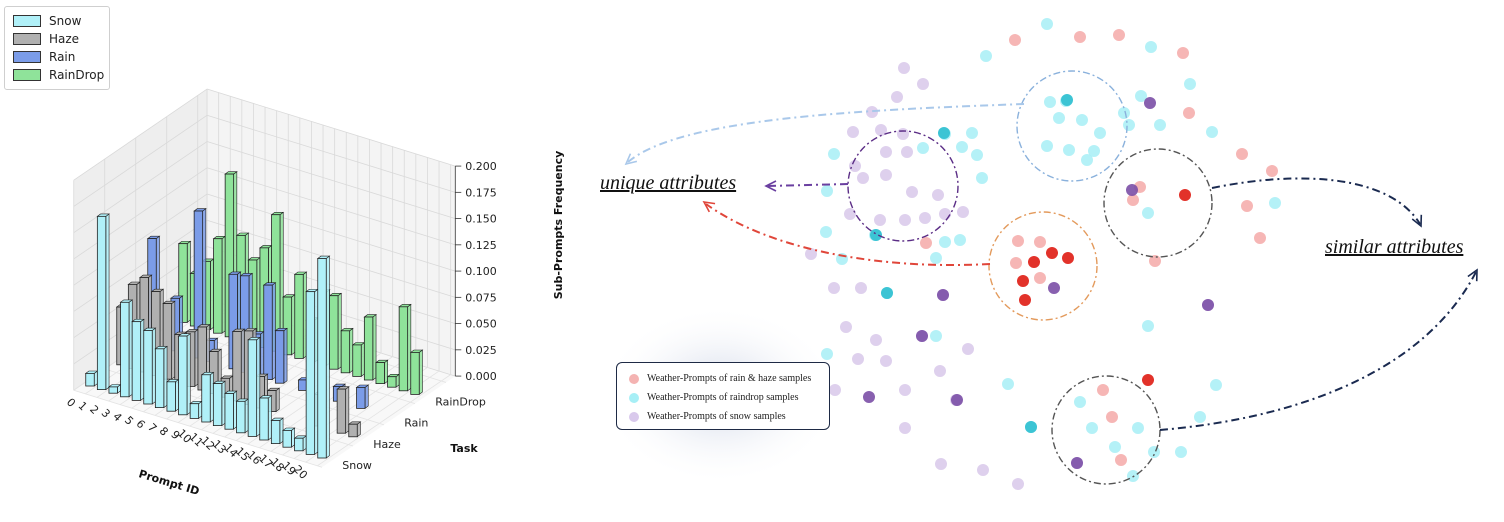 Image resolution: width=1504 pixels, height=522 pixels. What do you see at coordinates (709, 206) in the screenshot?
I see `arrow-rainhaze-head` at bounding box center [709, 206].